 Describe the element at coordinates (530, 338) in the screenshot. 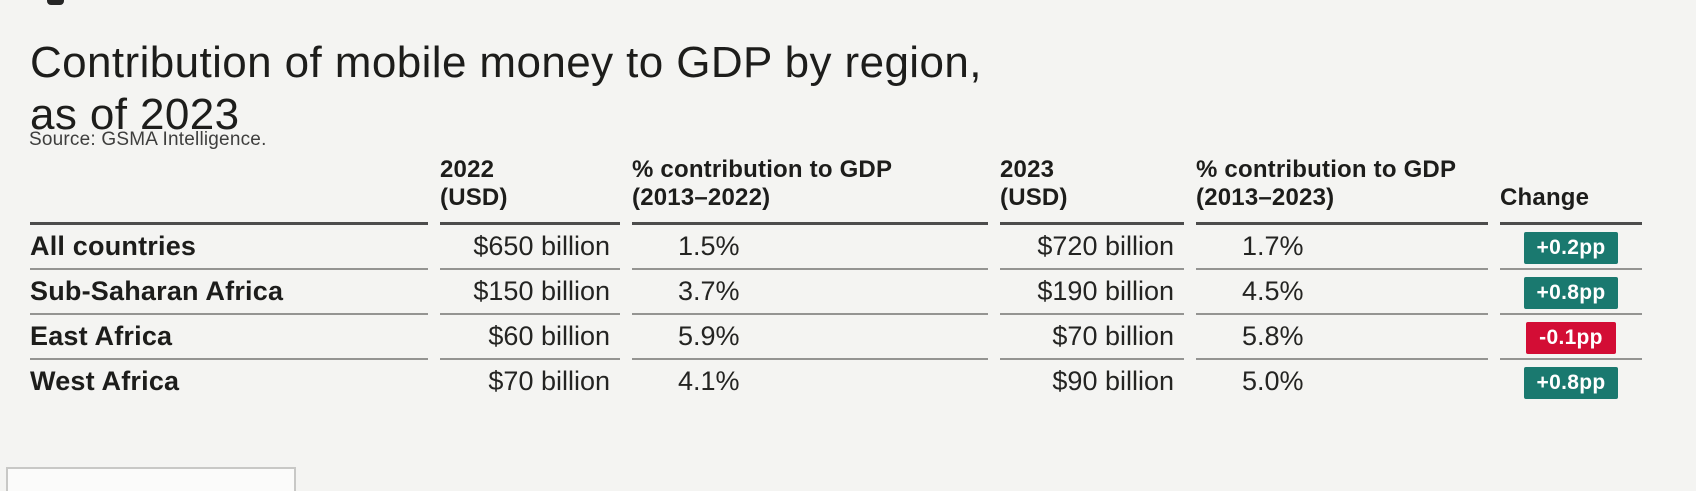

I see `usd-2022-cell: $60 billion` at that location.